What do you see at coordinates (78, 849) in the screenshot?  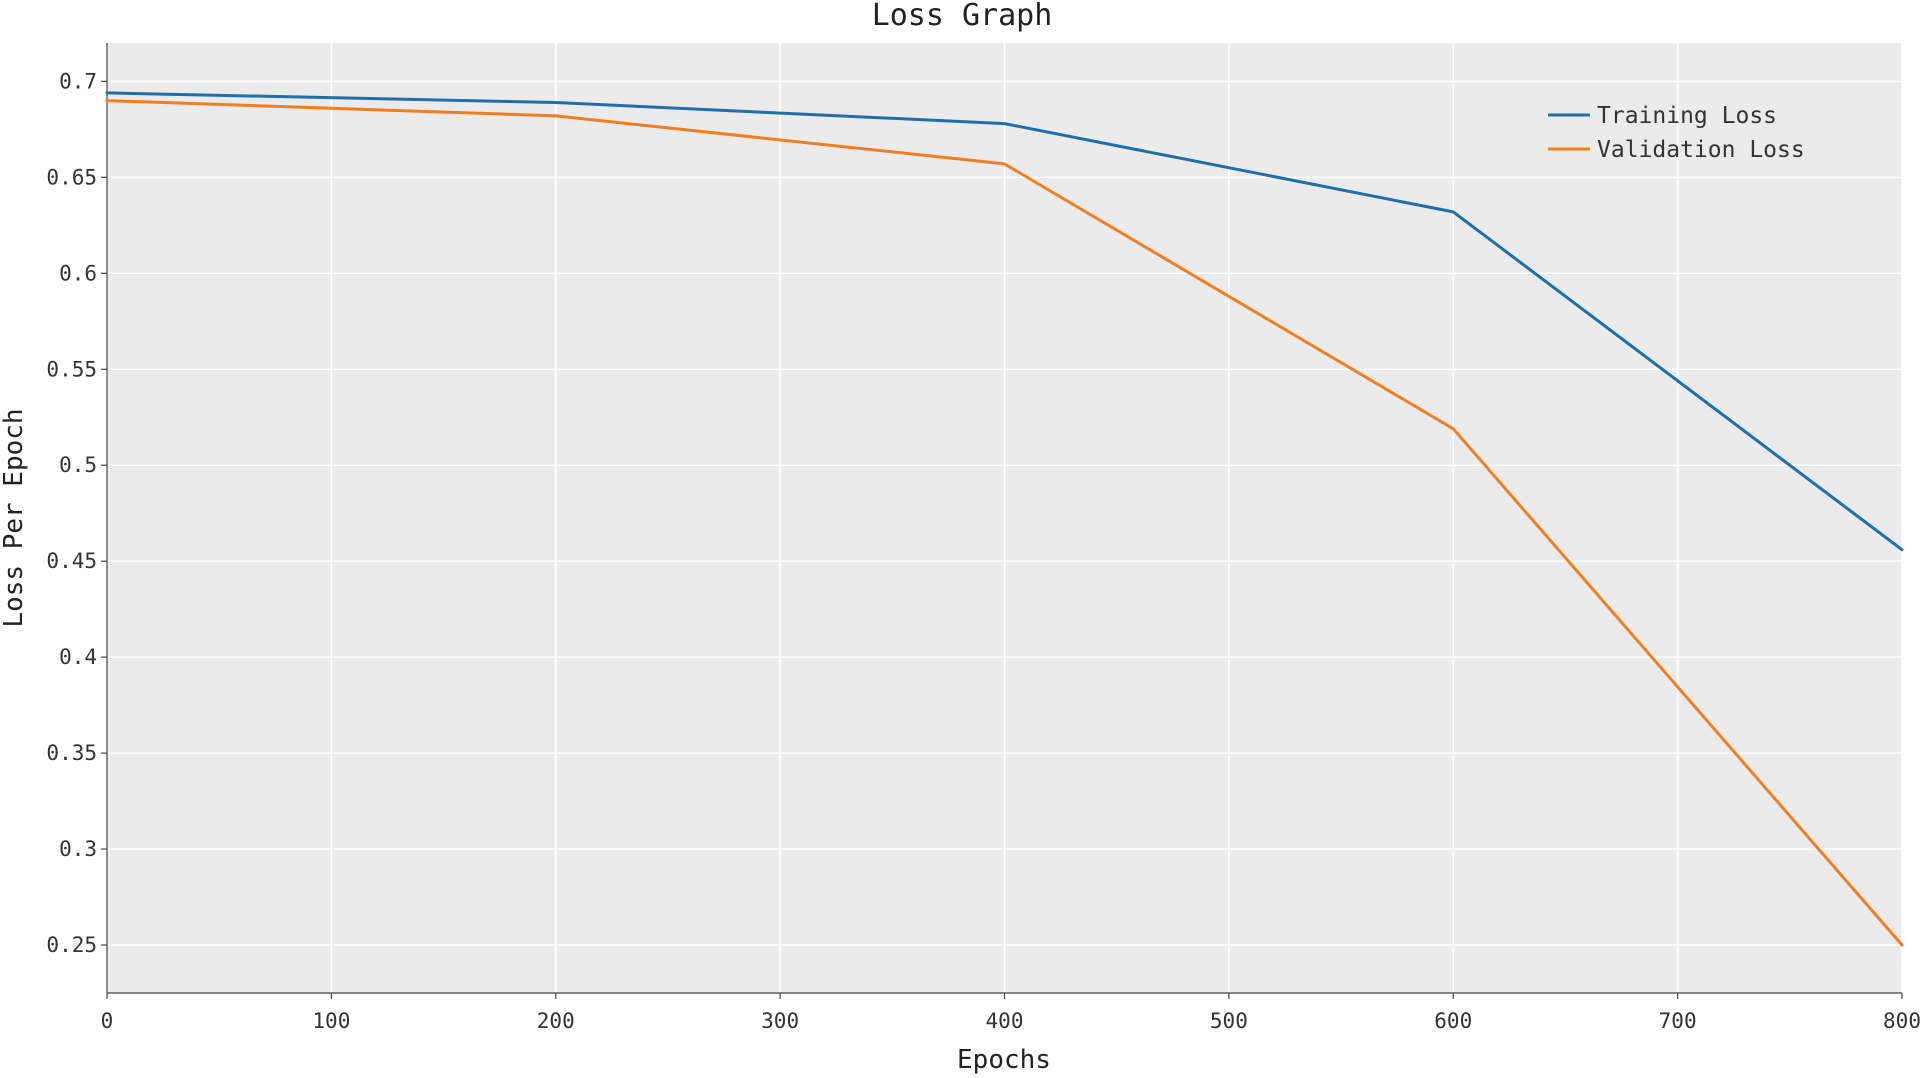 I see `y-tick-label: 0.3` at bounding box center [78, 849].